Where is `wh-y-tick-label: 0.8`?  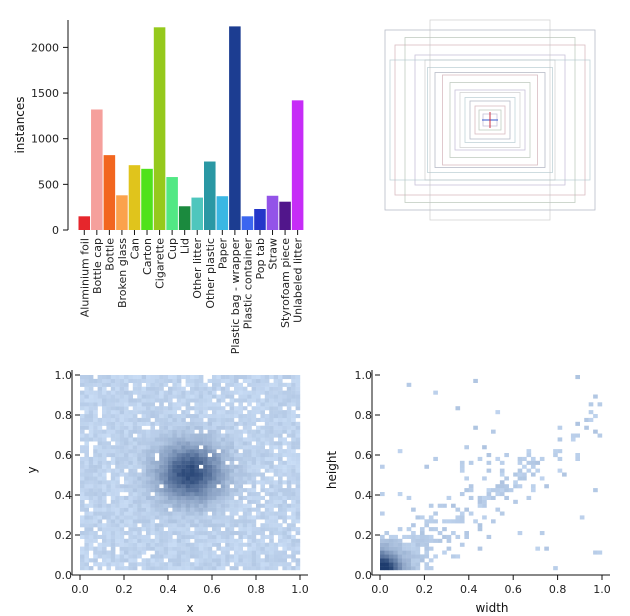
wh-y-tick-label: 0.8 is located at coordinates (364, 415).